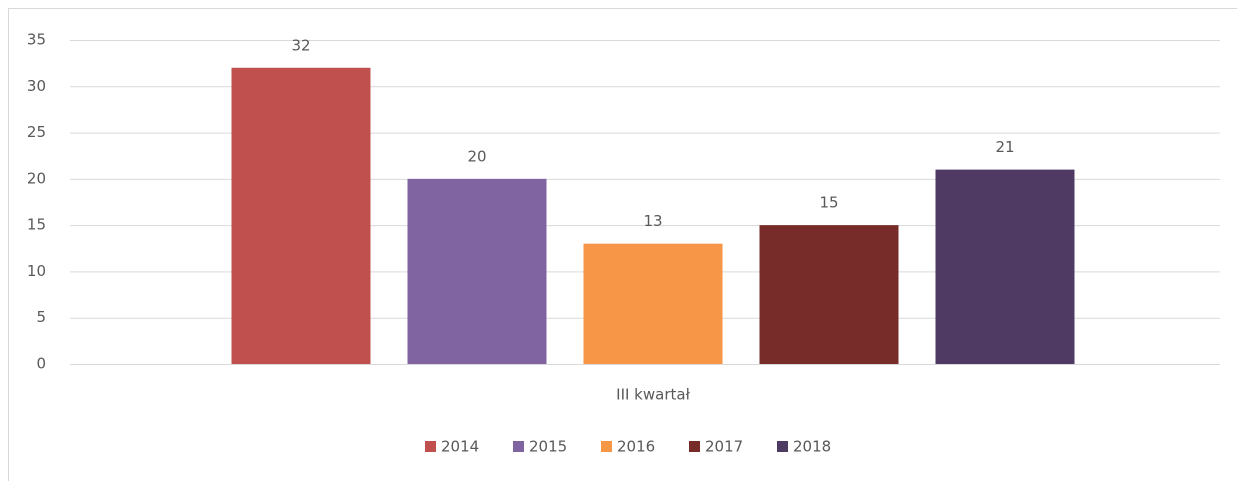 The height and width of the screenshot is (481, 1237). Describe the element at coordinates (36, 132) in the screenshot. I see `y-tick-label: 25` at that location.